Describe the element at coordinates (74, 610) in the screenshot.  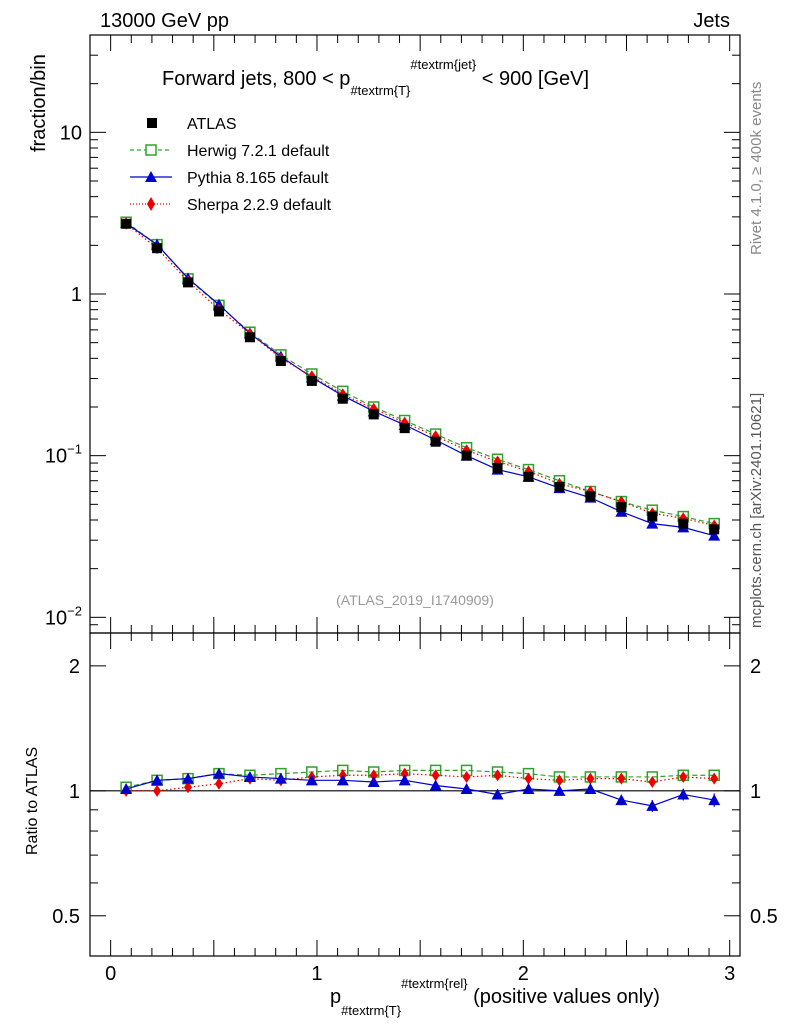
I see `y-tick-label-exp: −2` at that location.